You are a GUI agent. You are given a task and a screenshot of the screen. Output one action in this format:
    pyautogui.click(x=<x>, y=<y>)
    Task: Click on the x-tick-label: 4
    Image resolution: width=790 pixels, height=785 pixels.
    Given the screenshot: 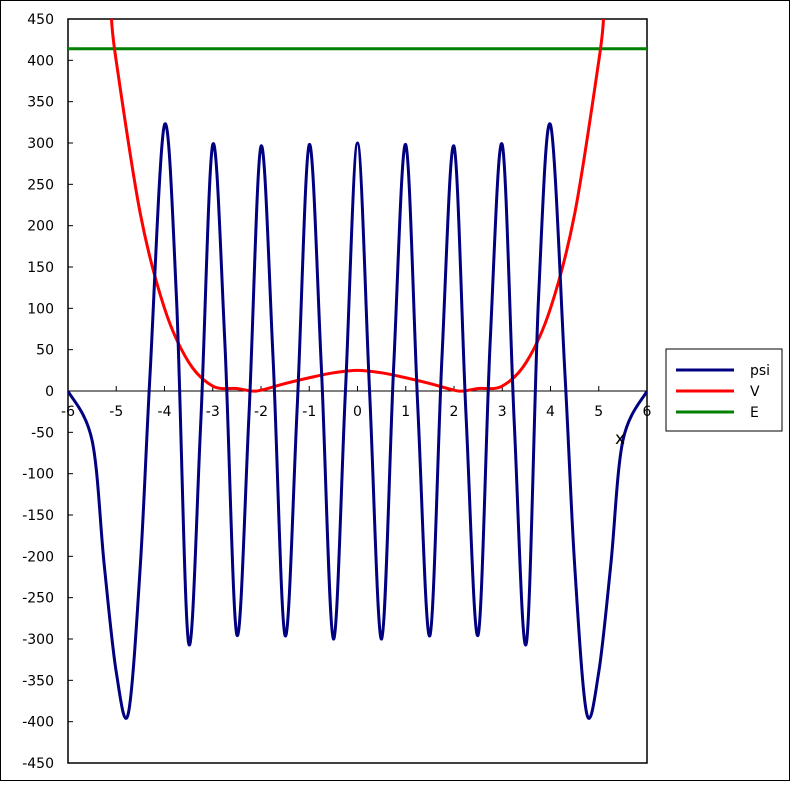 What is the action you would take?
    pyautogui.click(x=550, y=412)
    